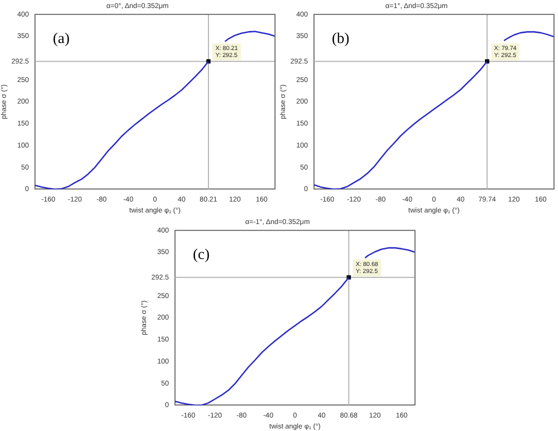 This screenshot has height=431, width=558. Describe the element at coordinates (341, 38) in the screenshot. I see `annotation: (b)` at that location.